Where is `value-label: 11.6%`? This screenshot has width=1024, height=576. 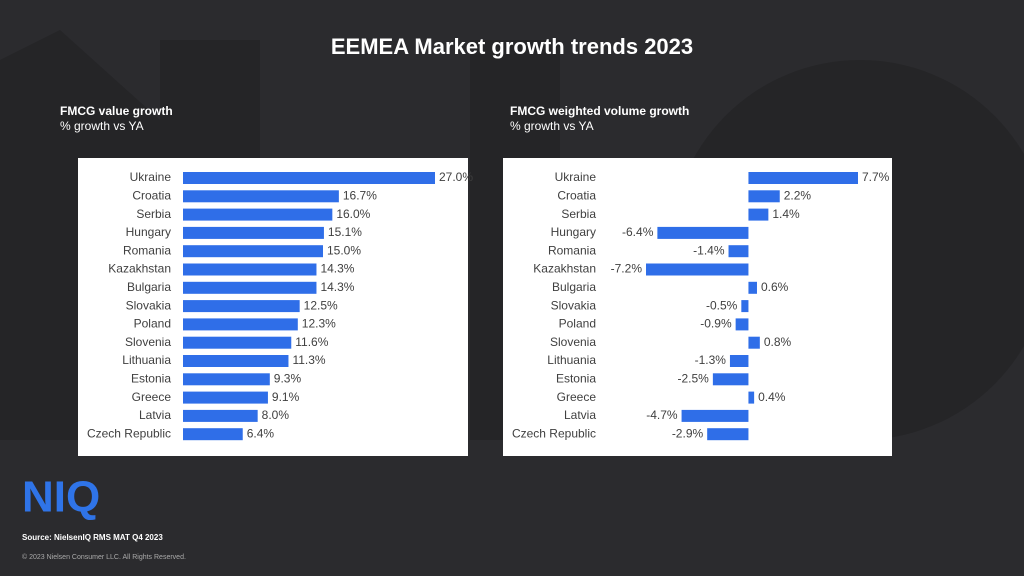 value-label: 11.6% is located at coordinates (311, 342).